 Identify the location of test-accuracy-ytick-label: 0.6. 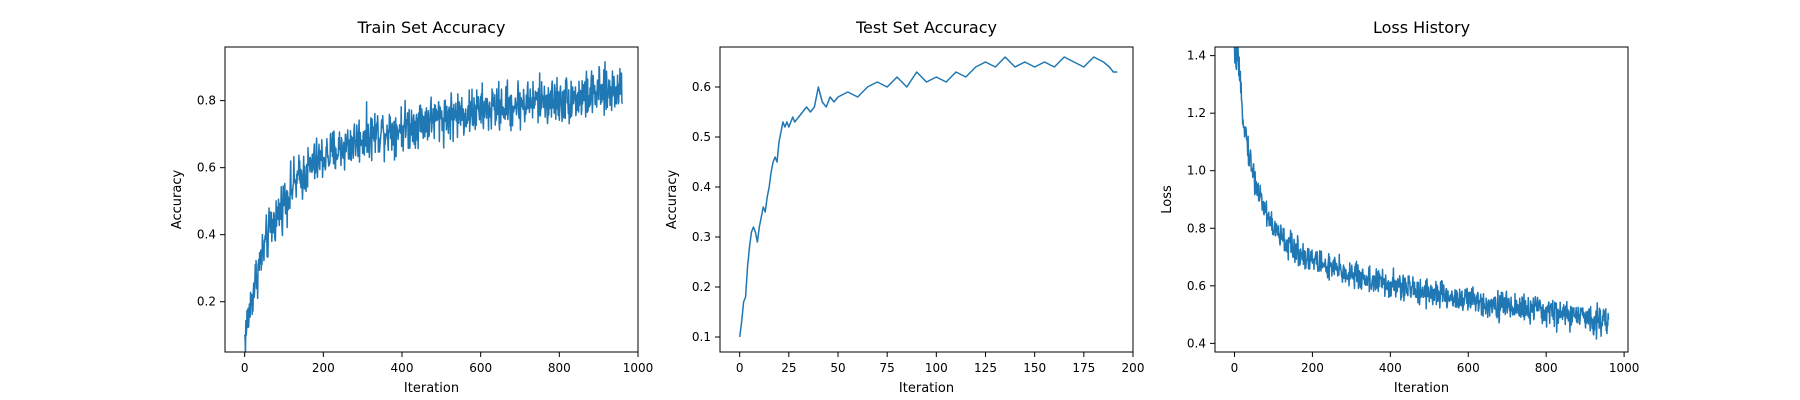
(701, 87).